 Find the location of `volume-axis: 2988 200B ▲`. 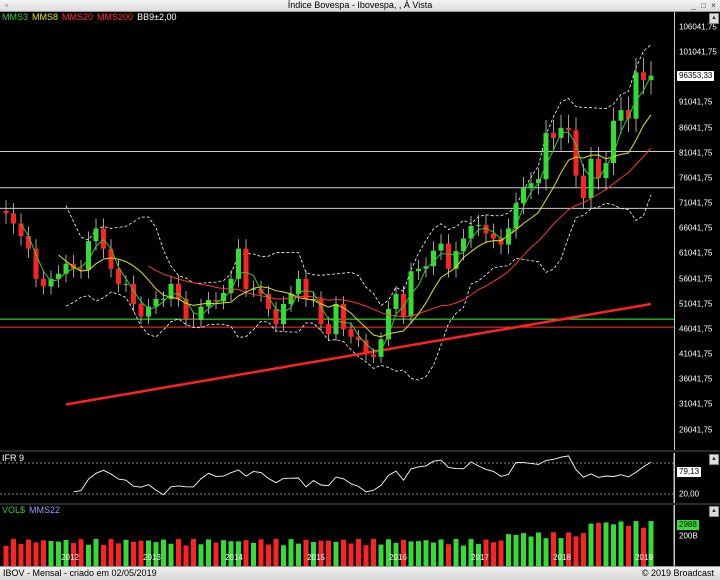

volume-axis: 2988 200B ▲ is located at coordinates (697, 535).